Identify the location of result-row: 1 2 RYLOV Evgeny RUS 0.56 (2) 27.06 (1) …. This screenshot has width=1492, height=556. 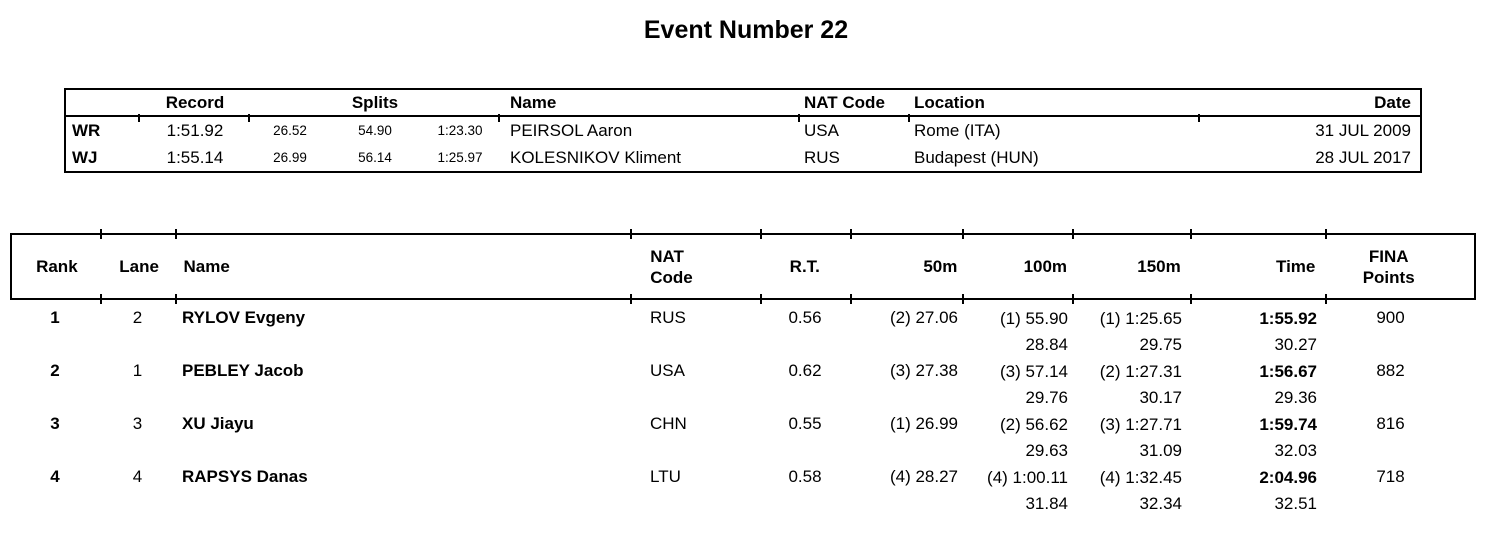
(743, 328).